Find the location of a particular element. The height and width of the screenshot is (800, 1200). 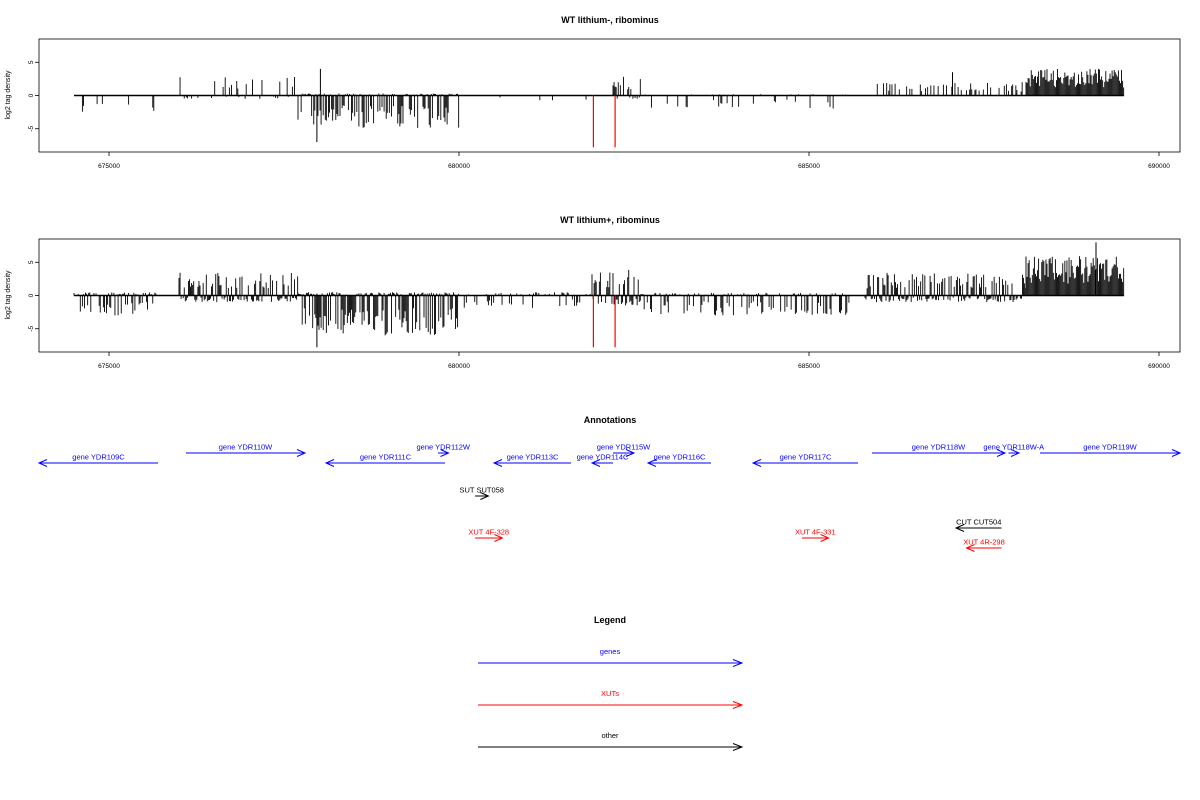

legend-label: XUTs is located at coordinates (610, 693).